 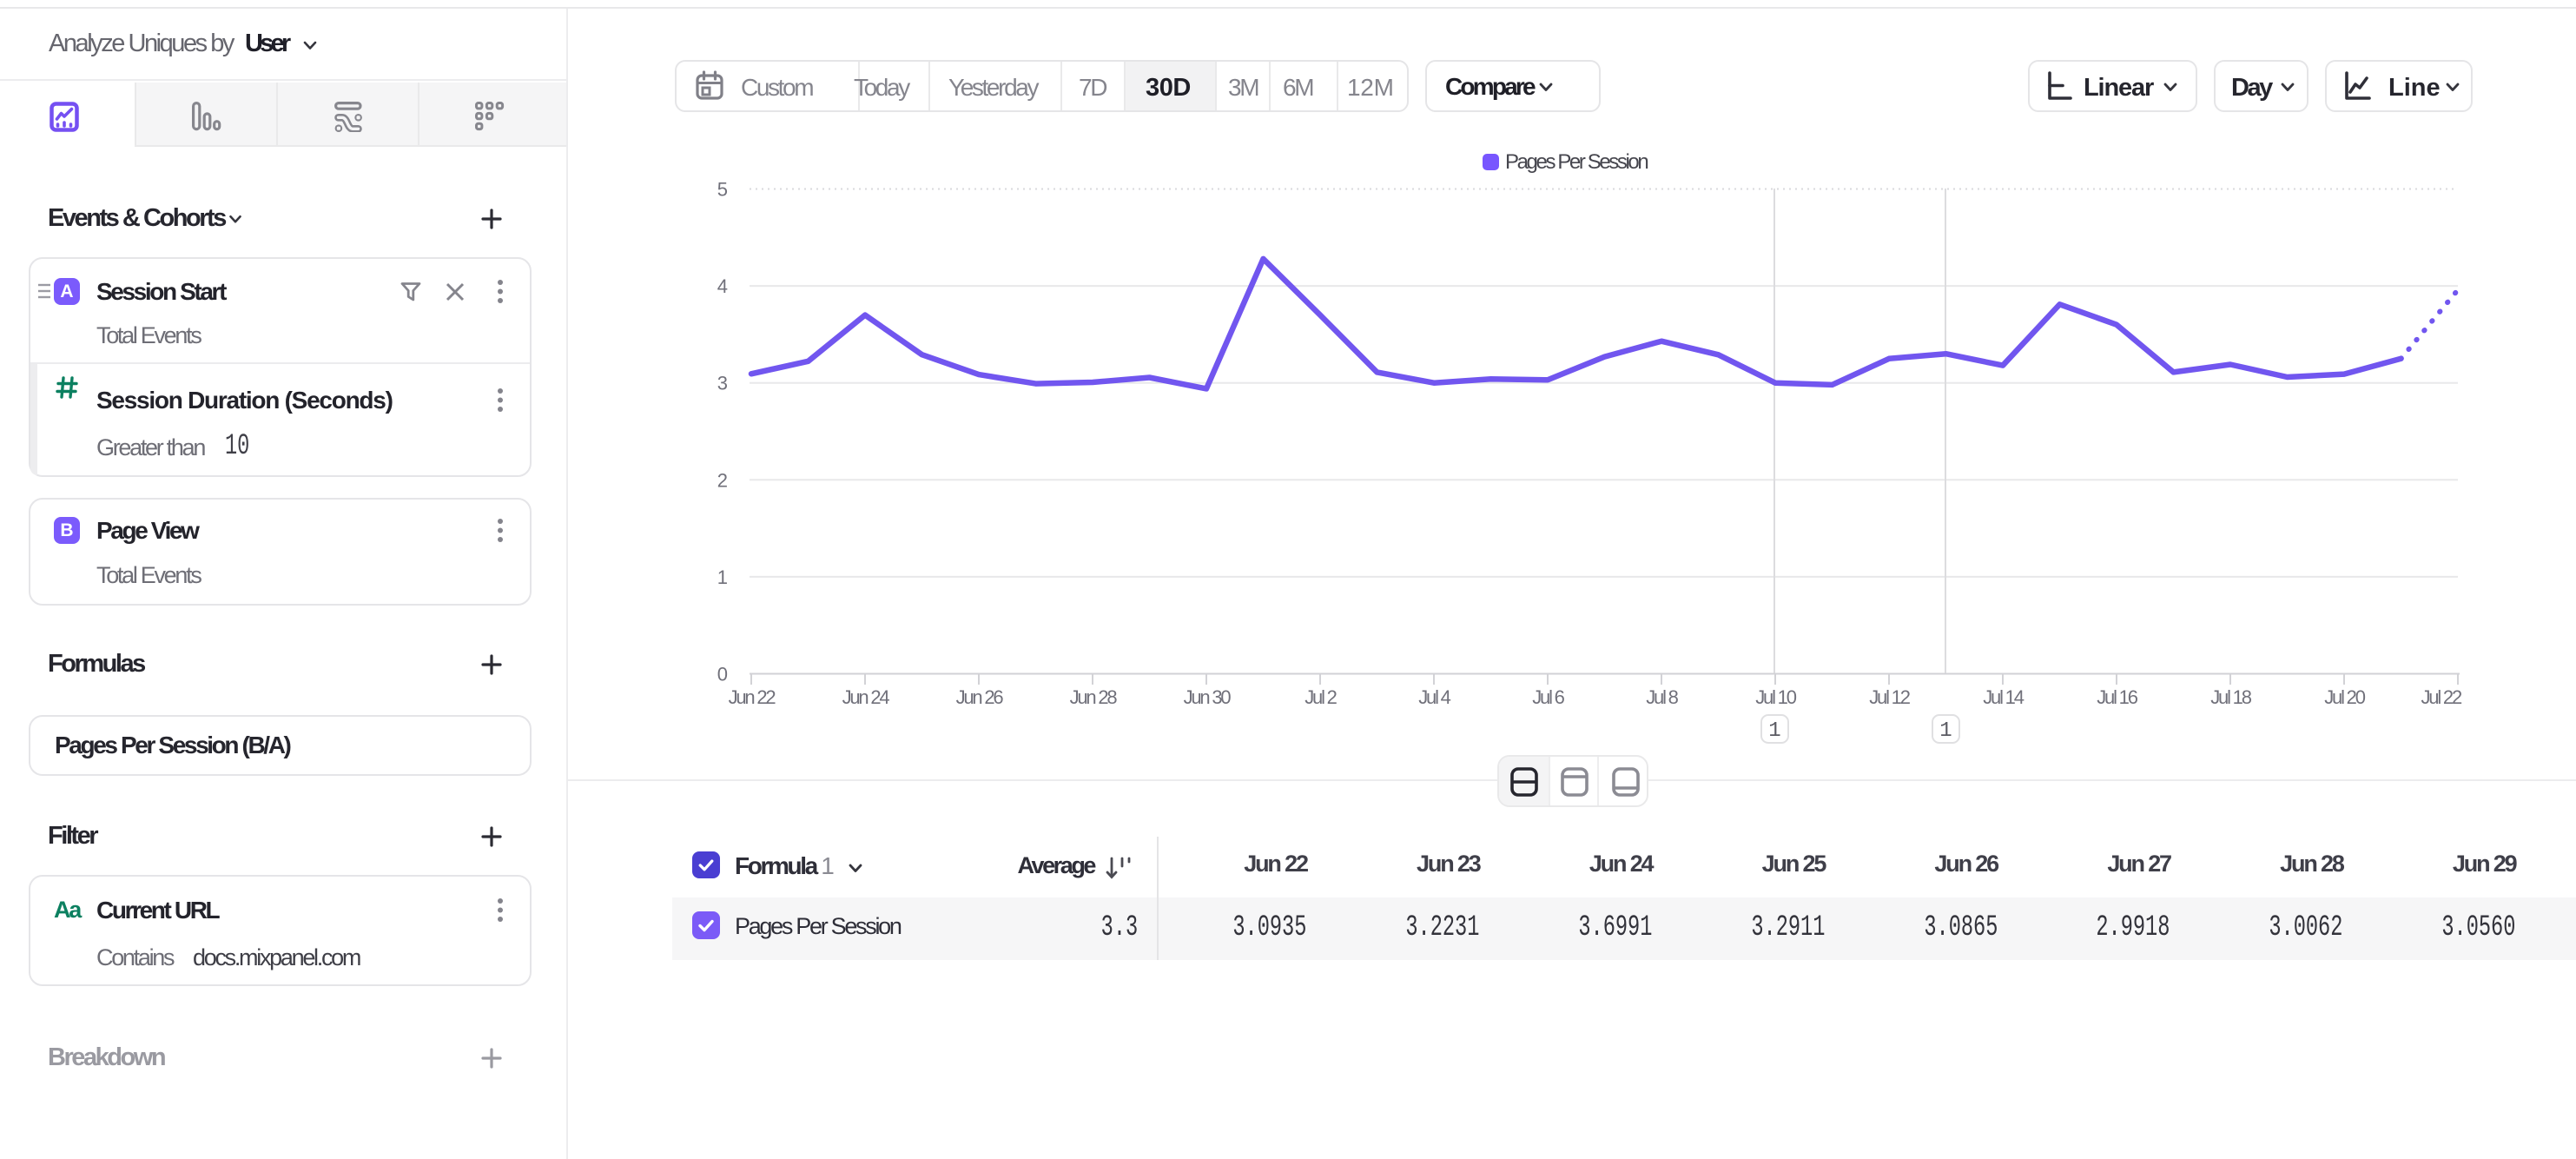 What do you see at coordinates (752, 697) in the screenshot?
I see `svg-text: Jun 22` at bounding box center [752, 697].